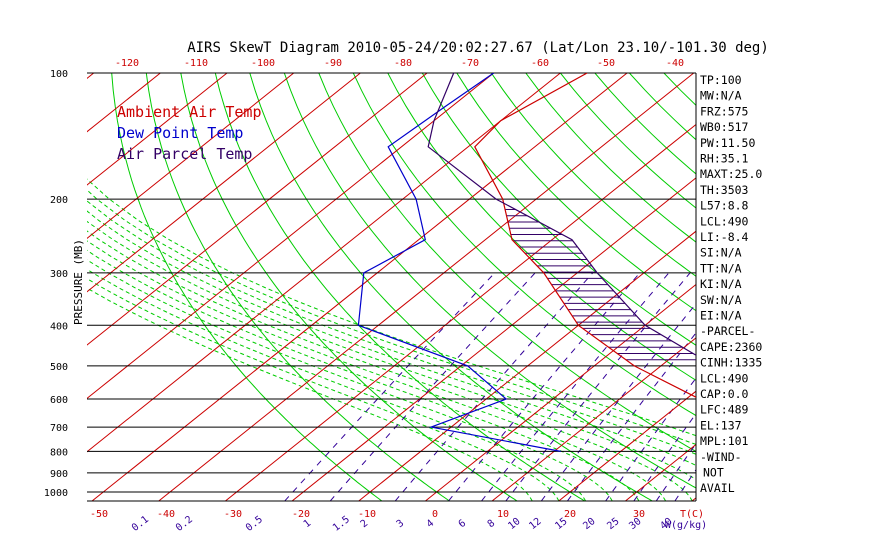 This screenshot has height=560, width=870. Describe the element at coordinates (721, 80) in the screenshot. I see `stats-line: TP:100` at that location.